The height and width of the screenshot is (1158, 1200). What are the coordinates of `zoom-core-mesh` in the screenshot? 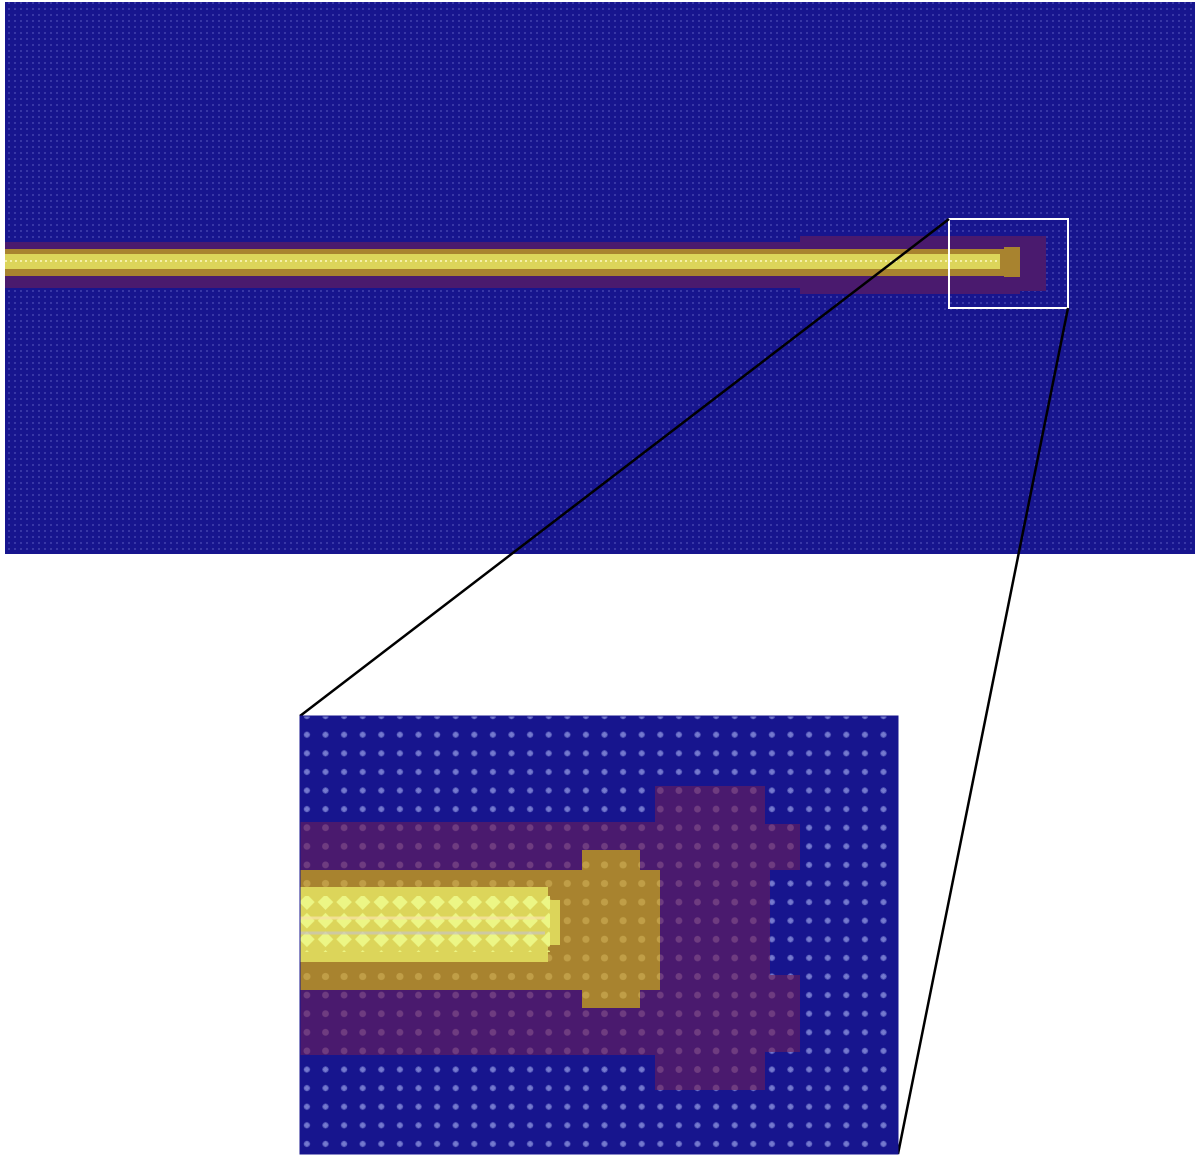 It's located at (425, 924).